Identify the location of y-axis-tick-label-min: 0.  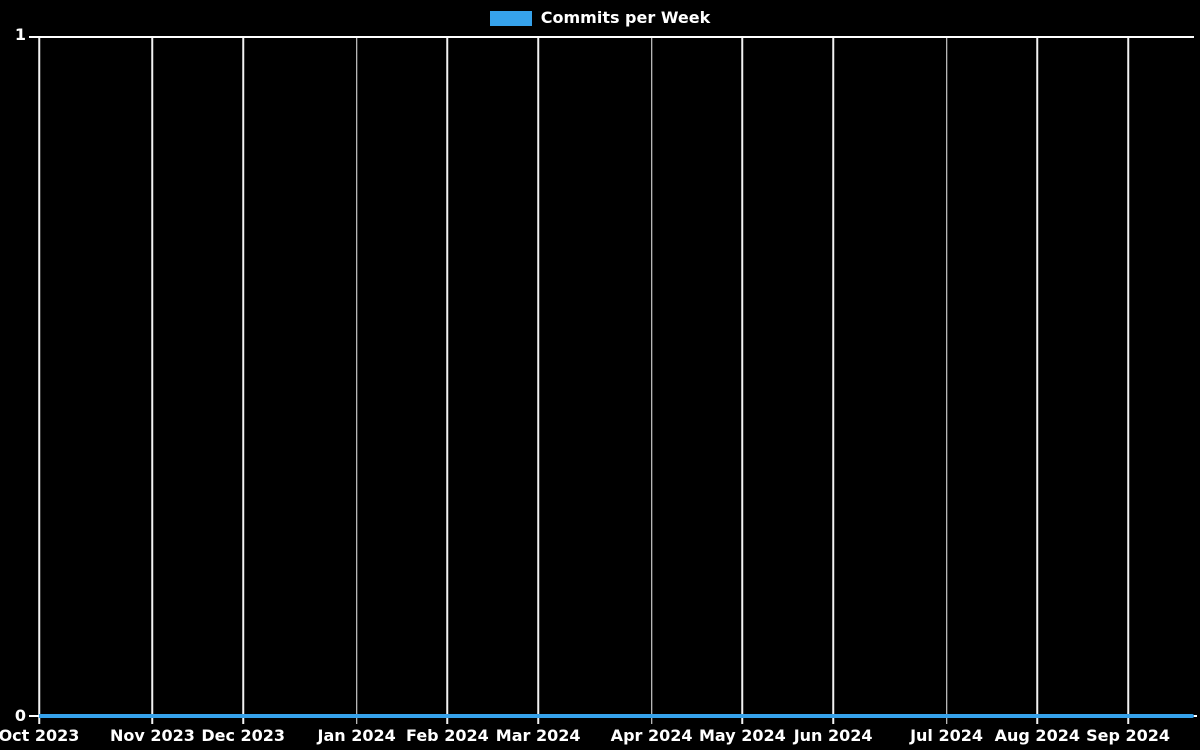
(20, 715).